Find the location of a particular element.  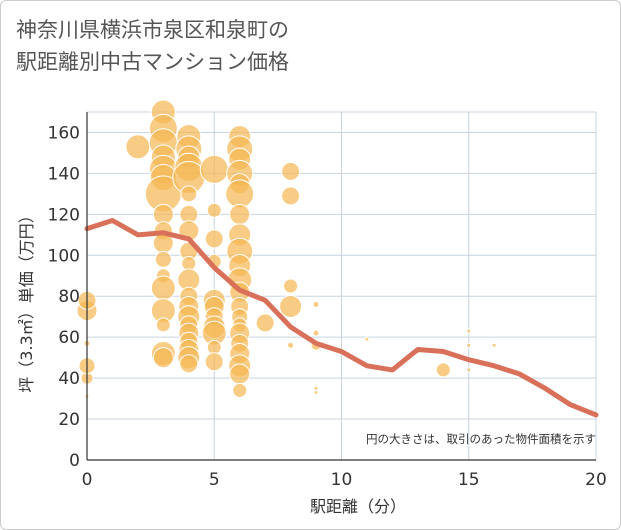

y-tick-label-80: 80 is located at coordinates (69, 297).